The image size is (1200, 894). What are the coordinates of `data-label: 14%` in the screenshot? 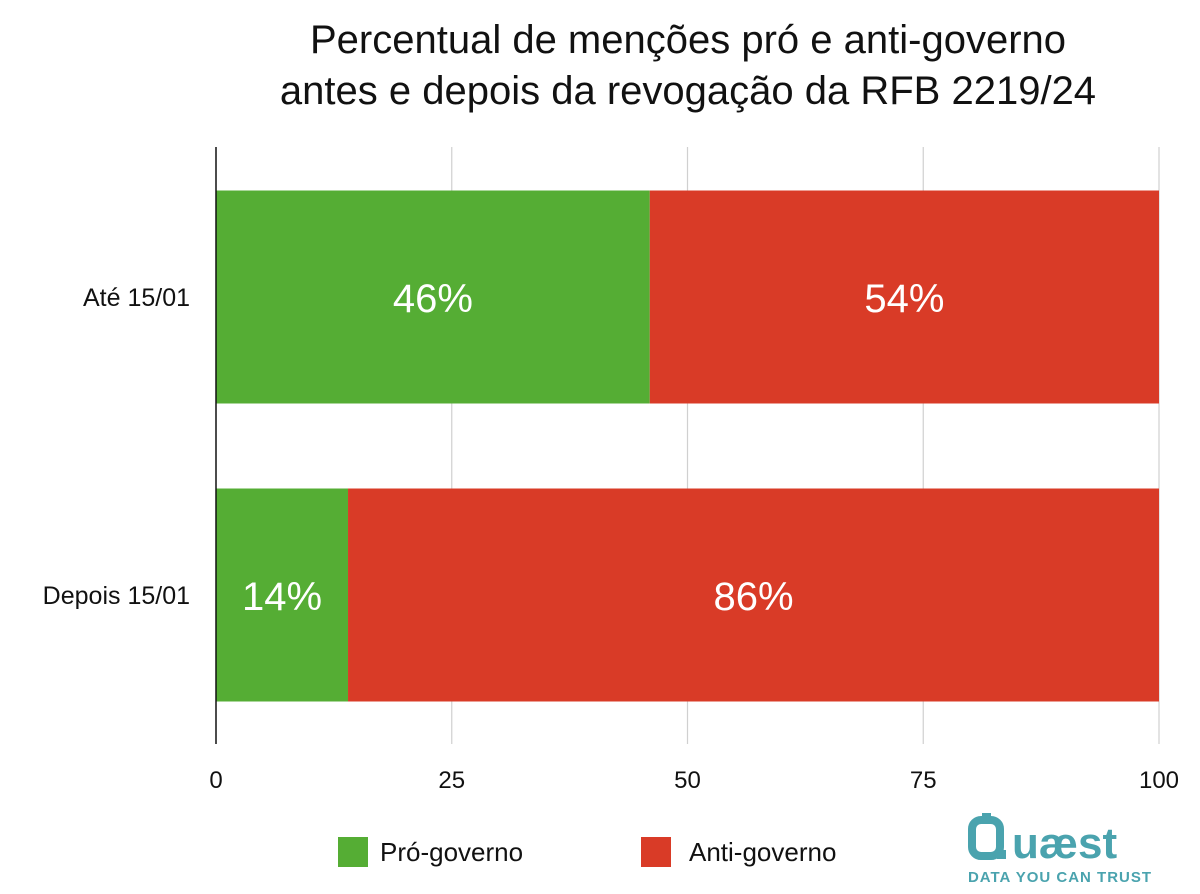 It's located at (282, 597).